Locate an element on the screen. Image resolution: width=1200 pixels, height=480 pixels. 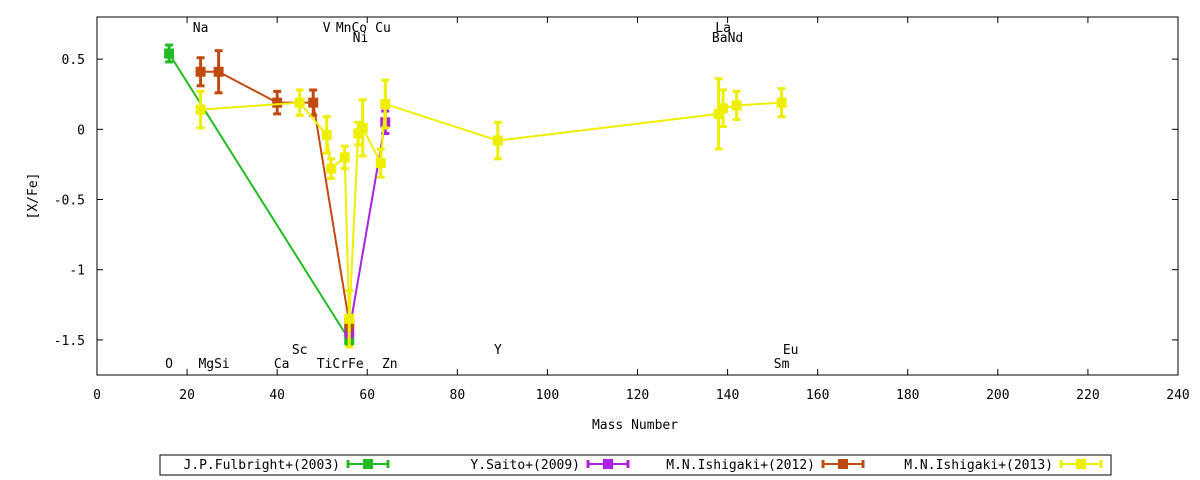
element-label: Na is located at coordinates (201, 28).